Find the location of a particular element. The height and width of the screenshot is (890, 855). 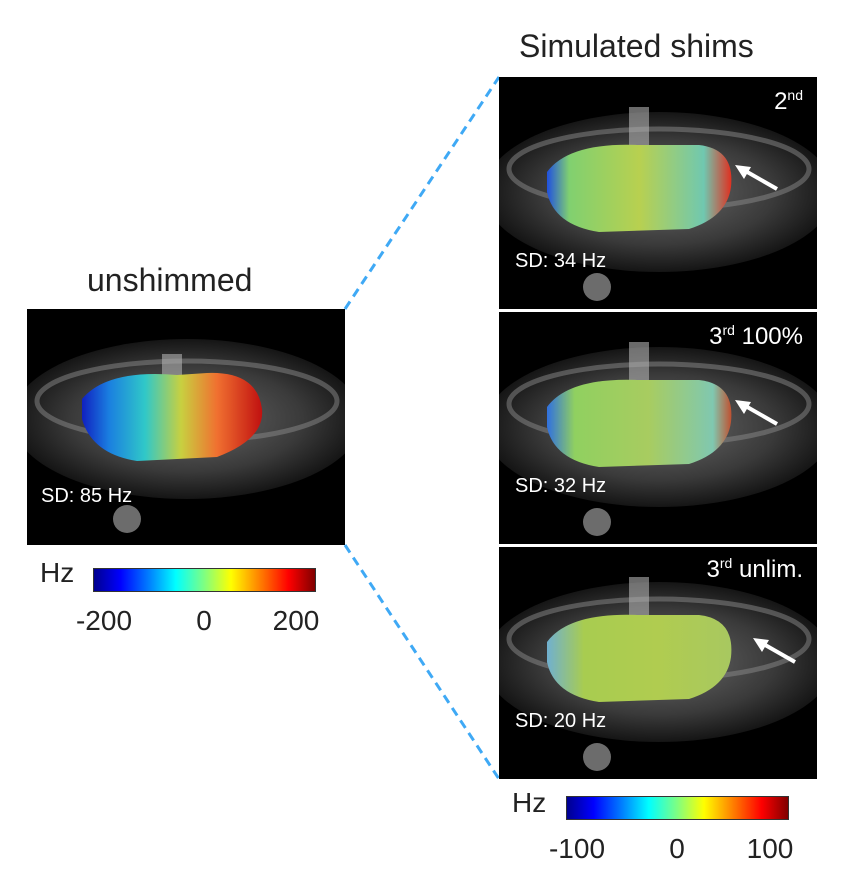

right-colorbar is located at coordinates (677, 808).